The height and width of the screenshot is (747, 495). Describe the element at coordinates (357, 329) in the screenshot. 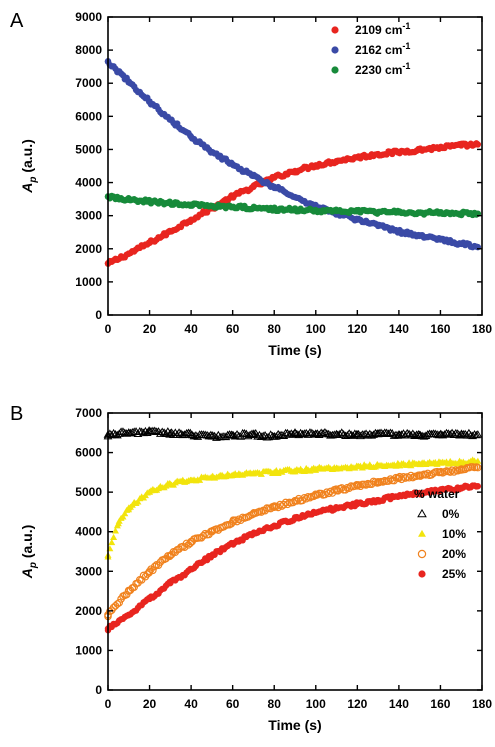

I see `x-tick-label: 120` at that location.